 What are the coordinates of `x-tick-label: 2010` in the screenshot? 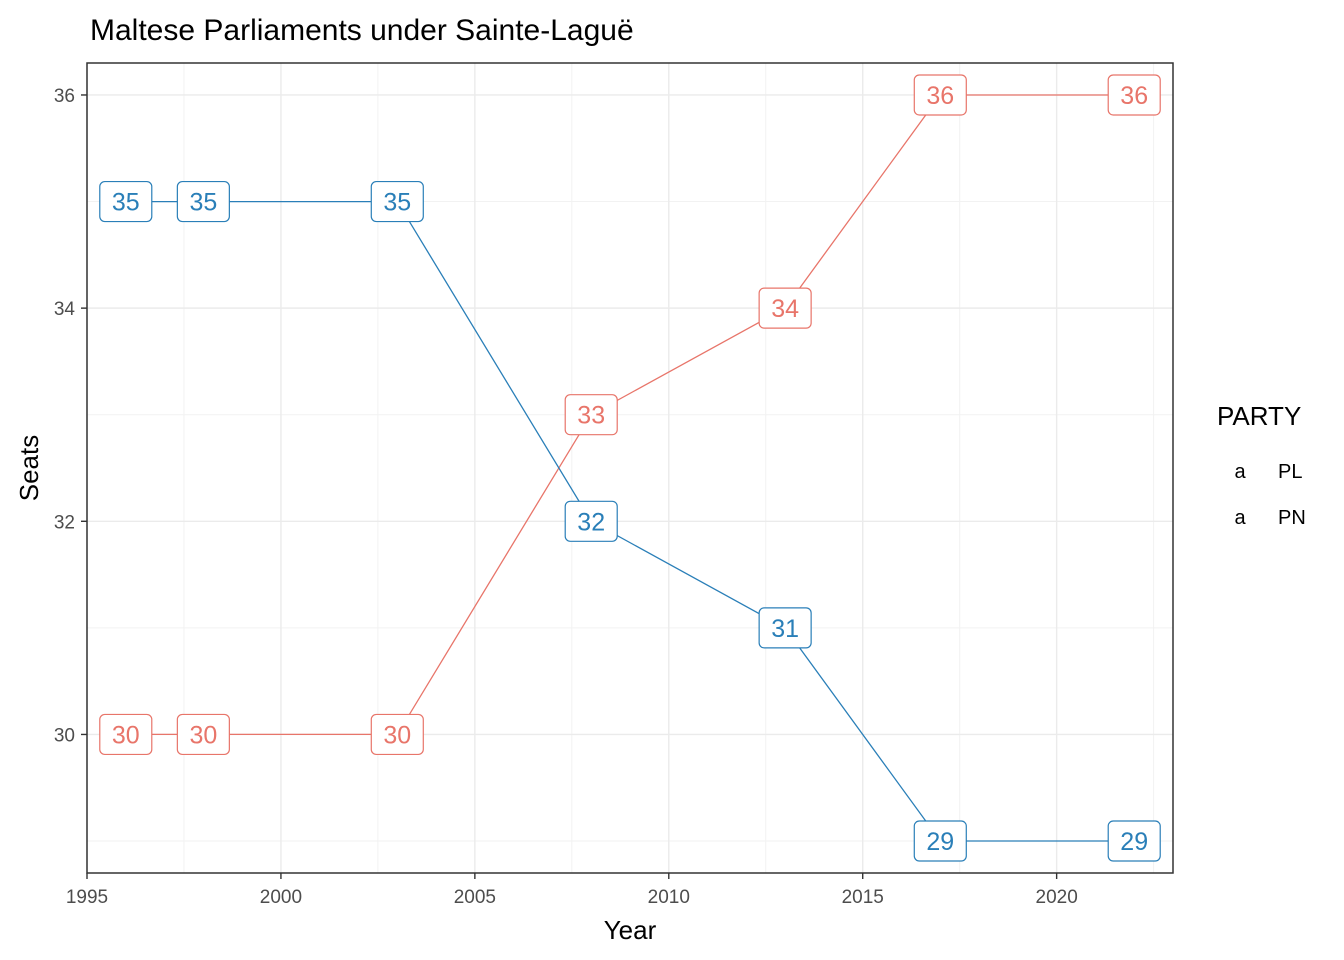 It's located at (669, 897).